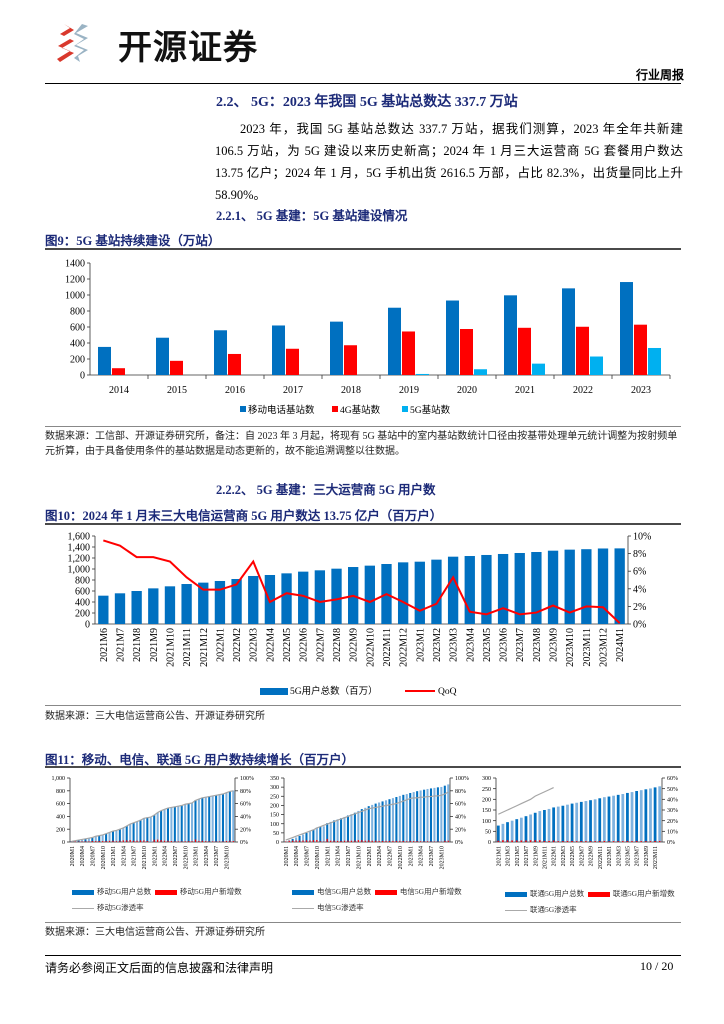 This screenshot has width=724, height=1024. What do you see at coordinates (274, 816) in the screenshot?
I see `left-axis-tick-label: 150` at bounding box center [274, 816].